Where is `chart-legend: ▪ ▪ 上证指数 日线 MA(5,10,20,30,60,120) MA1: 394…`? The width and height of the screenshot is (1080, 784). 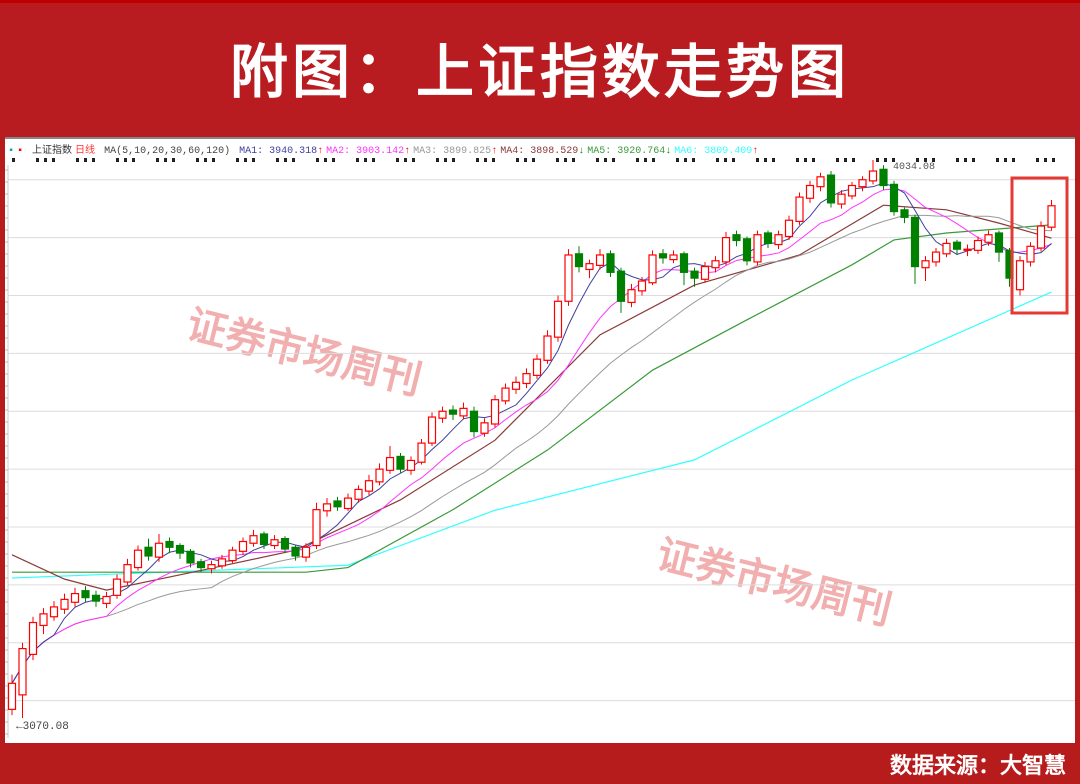 chart-legend: ▪ ▪ 上证指数 日线 MA(5,10,20,30,60,120) MA1: 394… is located at coordinates (386, 149).